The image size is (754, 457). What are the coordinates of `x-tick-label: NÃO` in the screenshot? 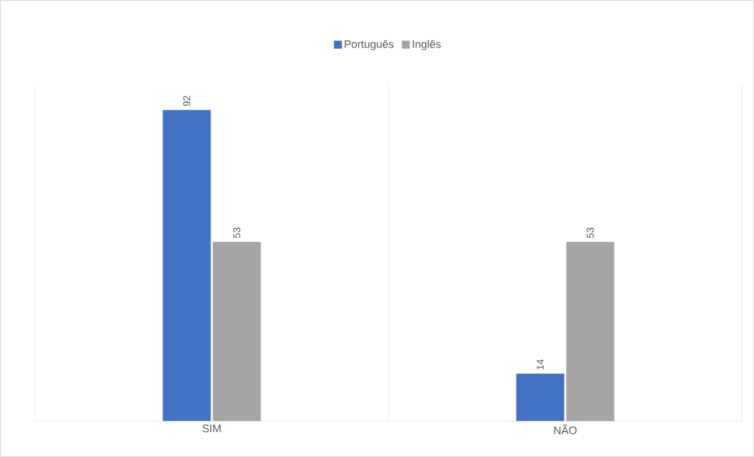 It's located at (565, 429).